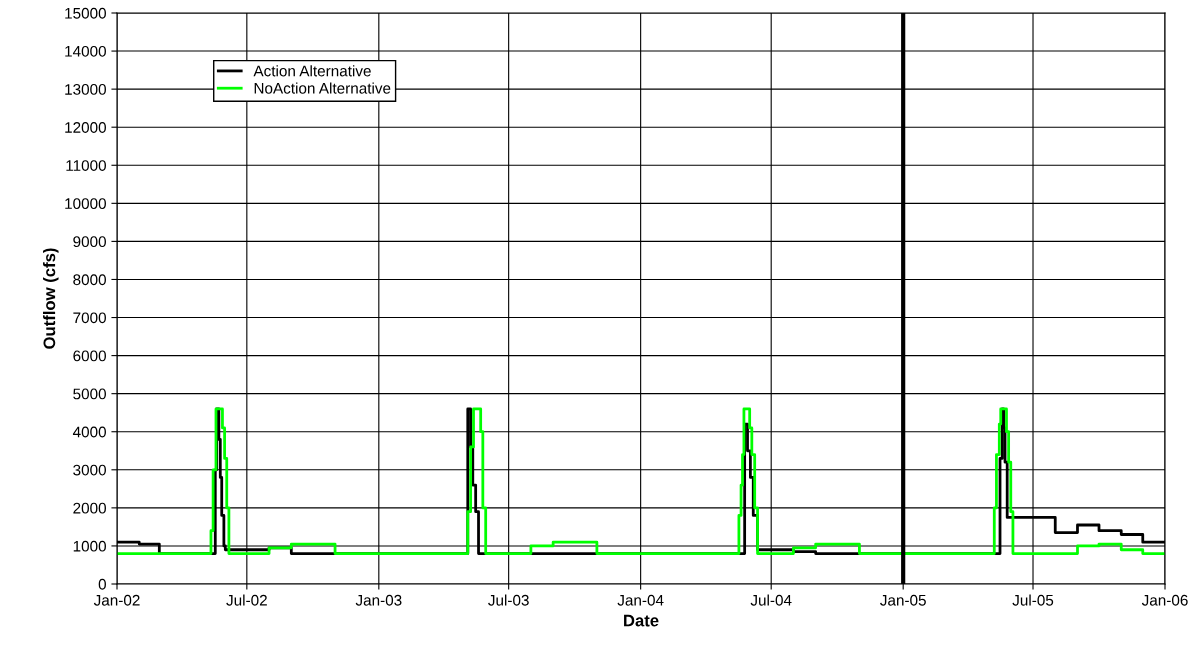 The width and height of the screenshot is (1204, 656). Describe the element at coordinates (89, 242) in the screenshot. I see `y-tick-label: 9000` at that location.